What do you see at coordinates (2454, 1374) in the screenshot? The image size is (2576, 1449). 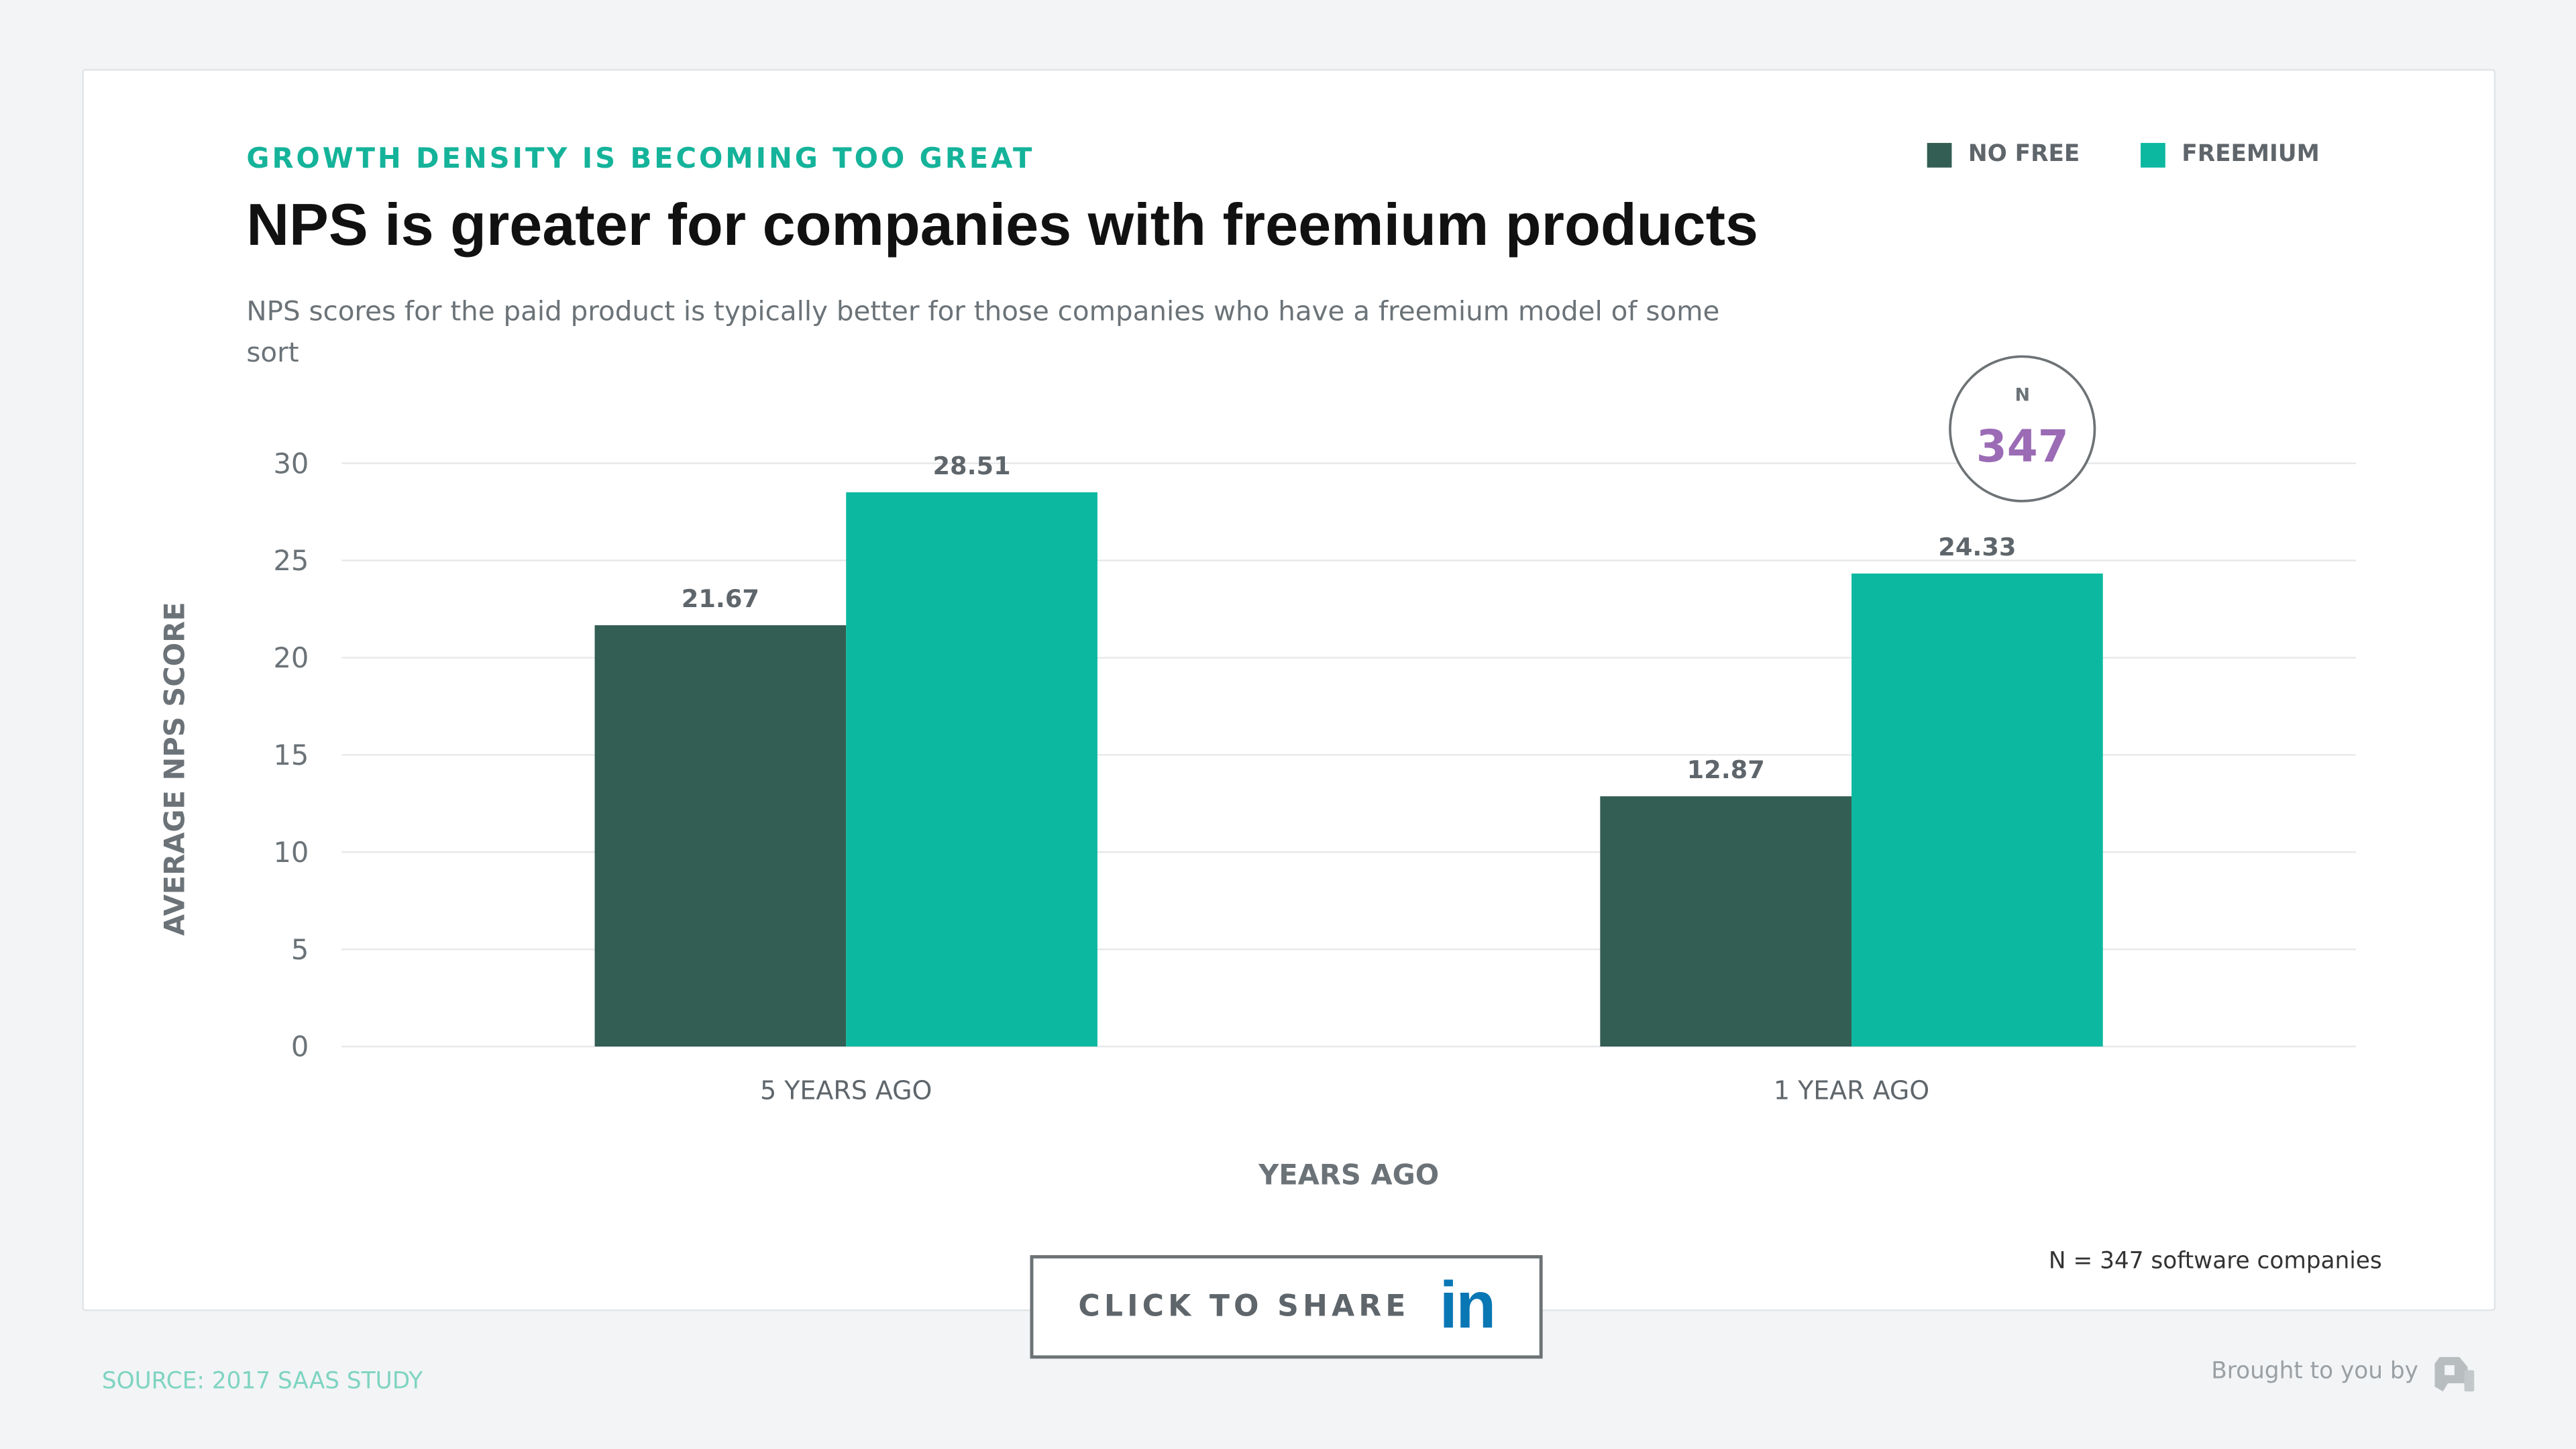 I see `brand-logo-icon` at bounding box center [2454, 1374].